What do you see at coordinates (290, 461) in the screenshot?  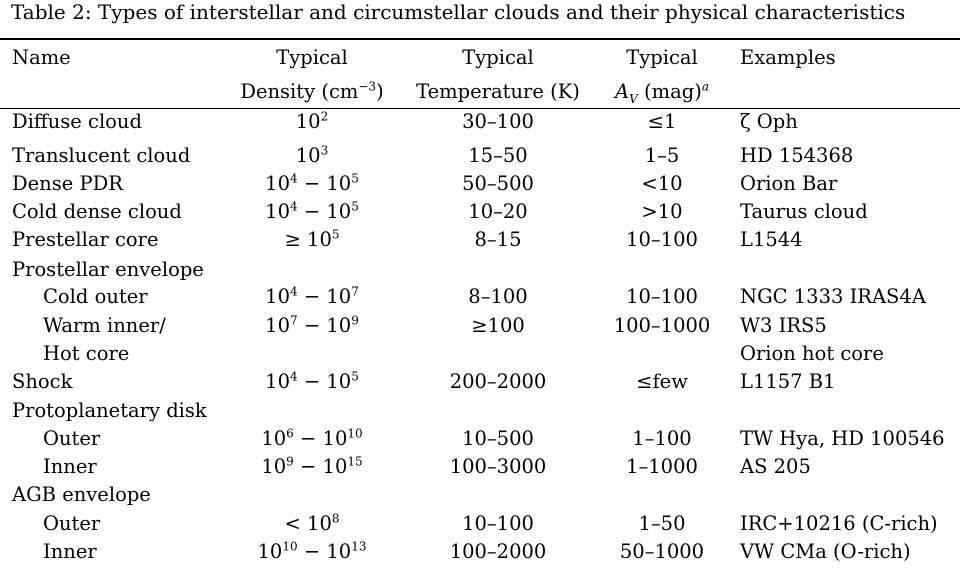 I see `density-exponent: 9` at bounding box center [290, 461].